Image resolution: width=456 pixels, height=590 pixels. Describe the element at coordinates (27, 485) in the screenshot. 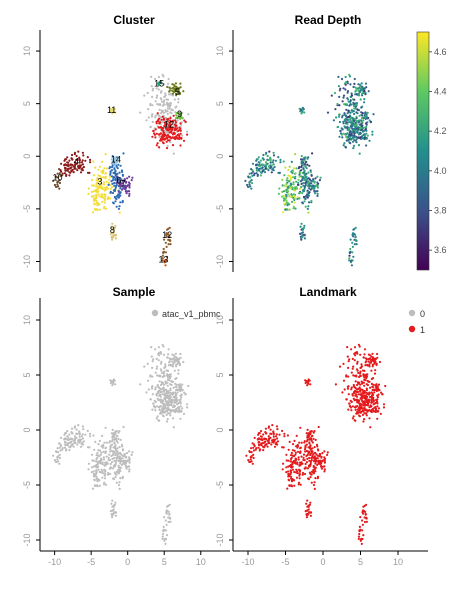

I see `y-tick-label: -5` at that location.